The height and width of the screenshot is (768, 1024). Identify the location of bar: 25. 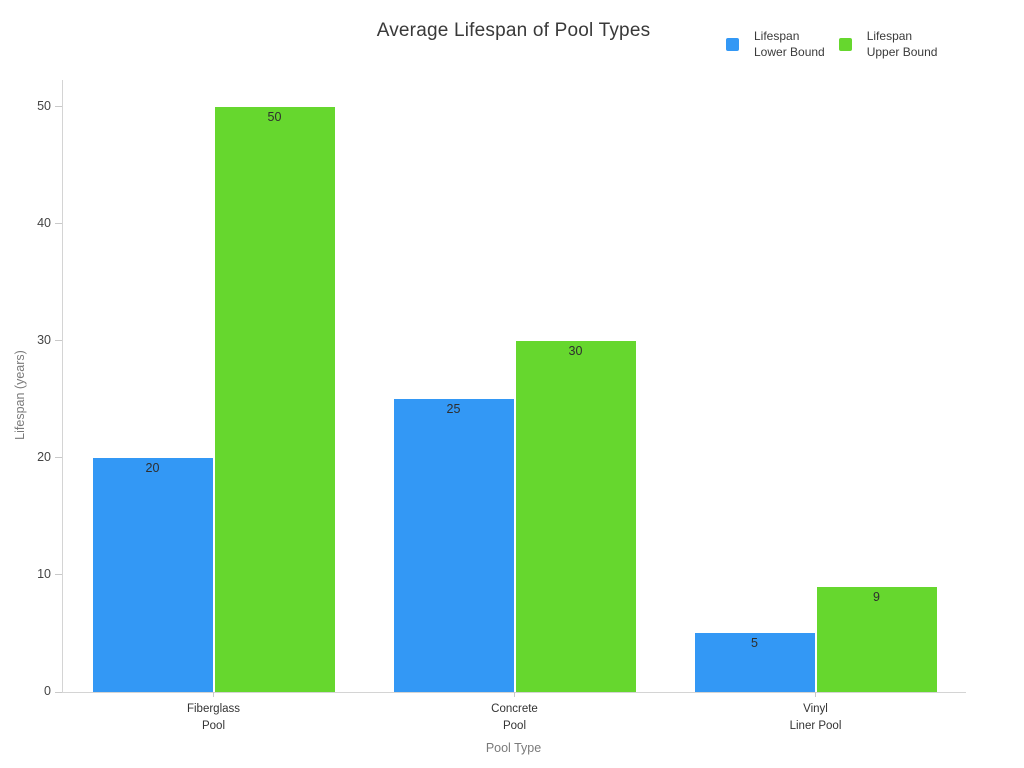
(453, 545).